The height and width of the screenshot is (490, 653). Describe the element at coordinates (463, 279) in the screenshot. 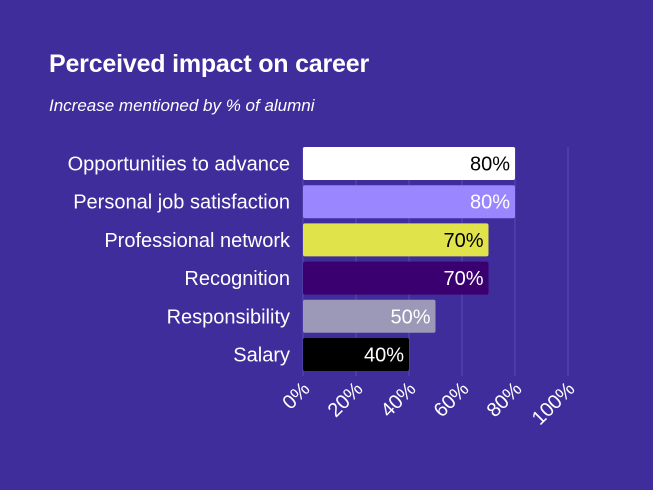

I see `data-label-3: 70%` at that location.